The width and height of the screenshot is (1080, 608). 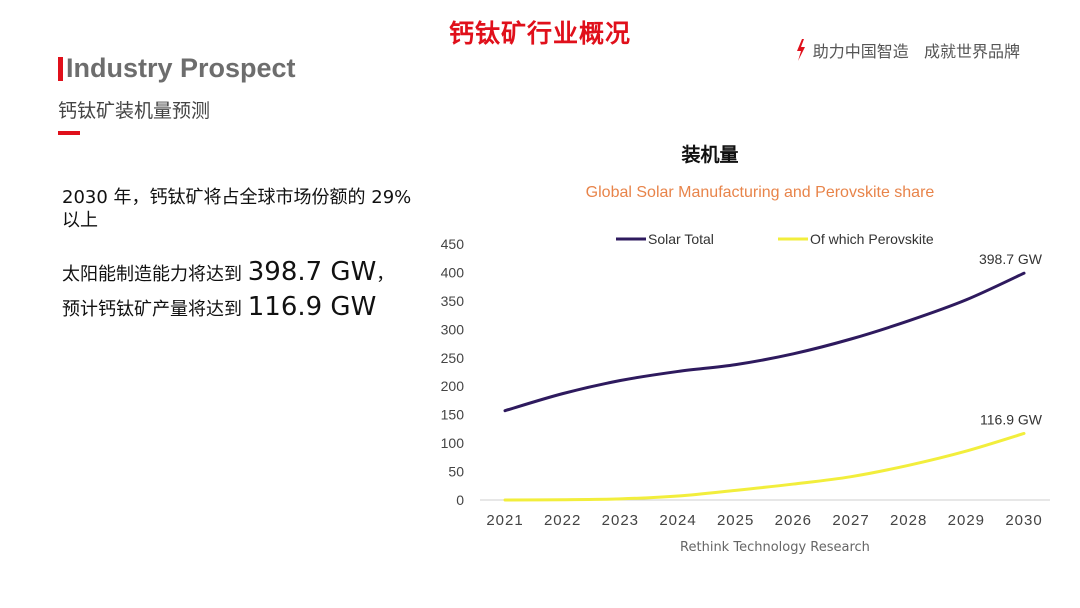 I want to click on end-value-label-0: 398.7 GW, so click(x=1011, y=259).